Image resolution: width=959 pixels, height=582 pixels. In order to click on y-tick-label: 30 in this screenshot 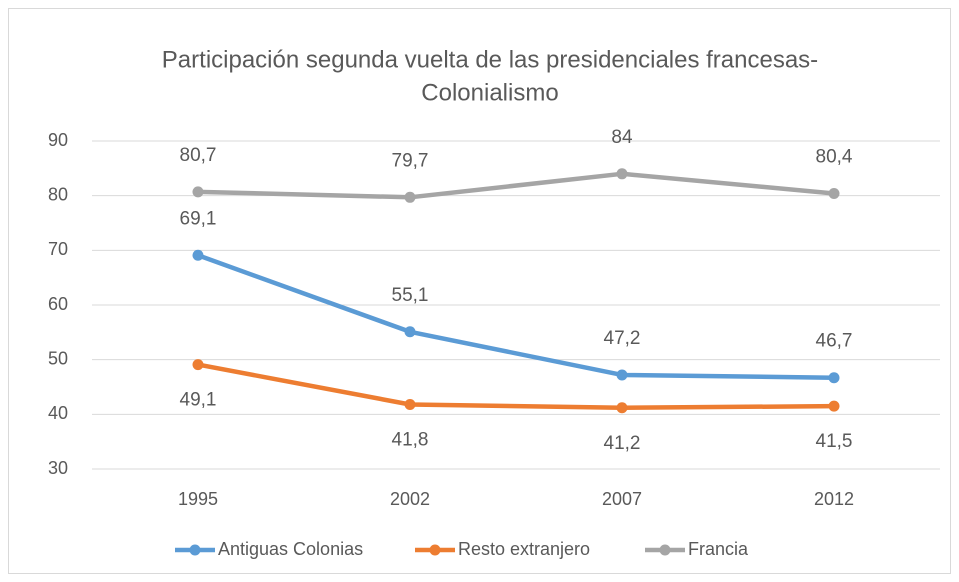, I will do `click(58, 468)`.